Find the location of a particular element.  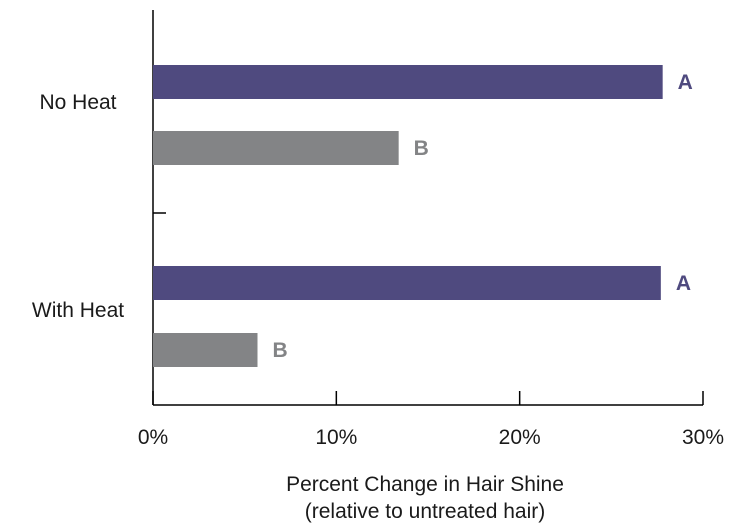

category-label: With Heat is located at coordinates (78, 310).